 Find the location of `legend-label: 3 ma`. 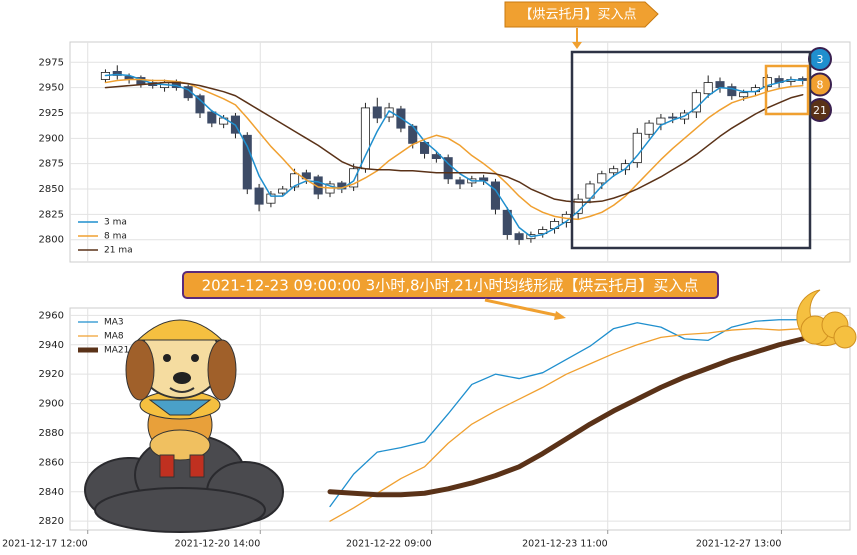

legend-label: 3 ma is located at coordinates (115, 223).